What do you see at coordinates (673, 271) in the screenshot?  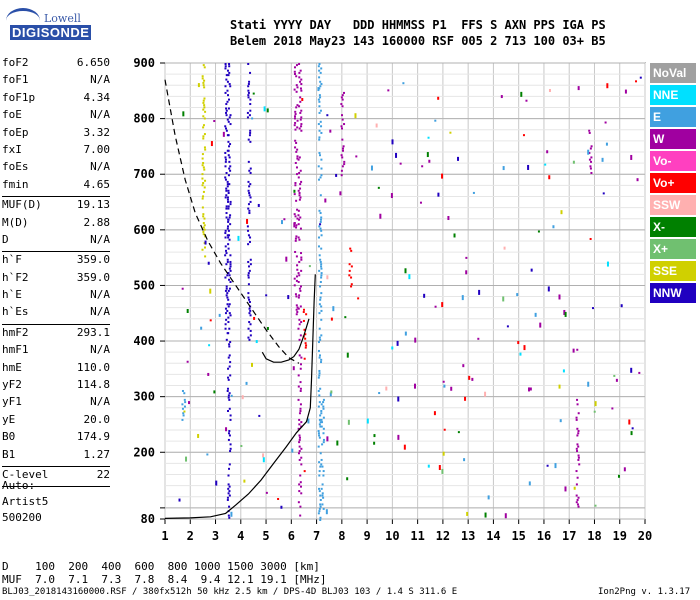 I see `legend-item-sse: SSE` at bounding box center [673, 271].